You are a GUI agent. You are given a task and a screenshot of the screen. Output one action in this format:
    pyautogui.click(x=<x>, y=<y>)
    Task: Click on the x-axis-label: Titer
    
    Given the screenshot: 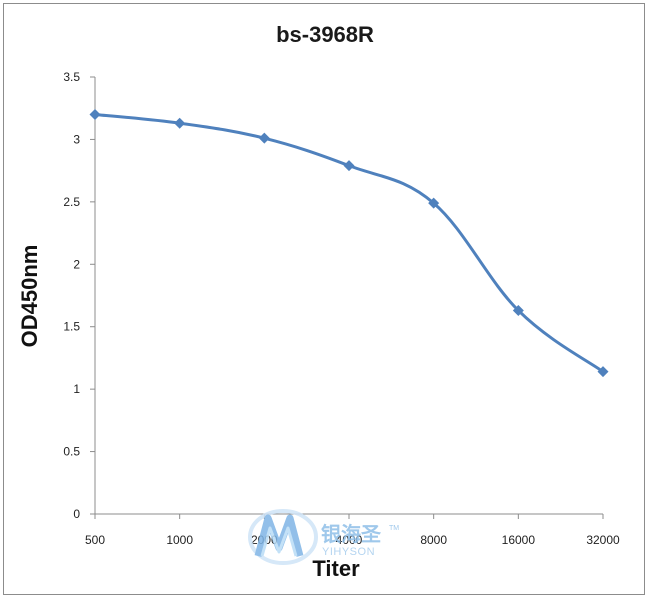 What is the action you would take?
    pyautogui.click(x=336, y=568)
    